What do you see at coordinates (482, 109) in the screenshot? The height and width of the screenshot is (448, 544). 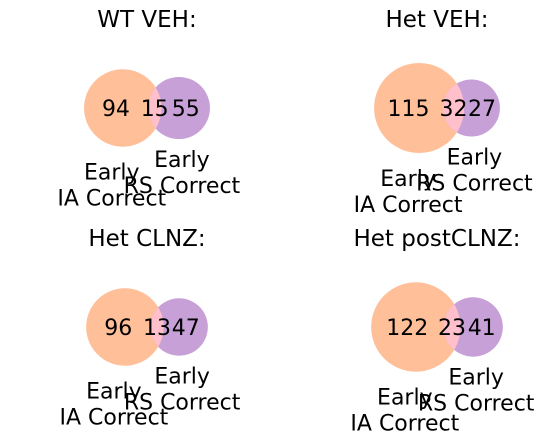 I see `right-only-count: 27` at bounding box center [482, 109].